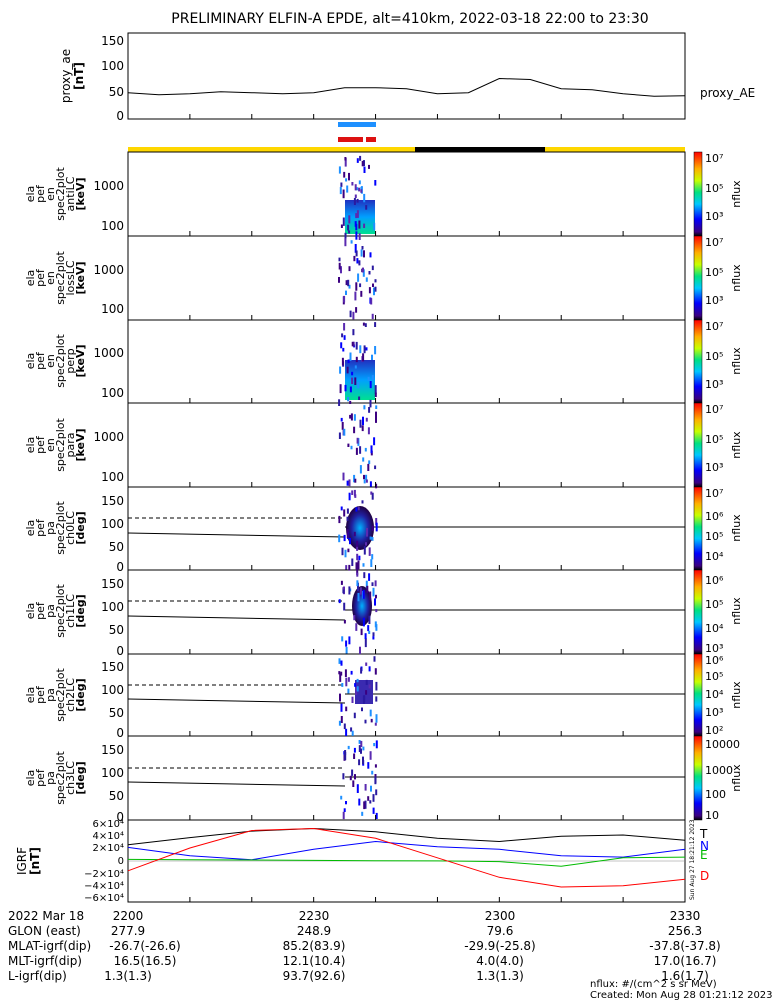 The width and height of the screenshot is (775, 1000). I want to click on ylabel-line: spec2plot, so click(60, 695).